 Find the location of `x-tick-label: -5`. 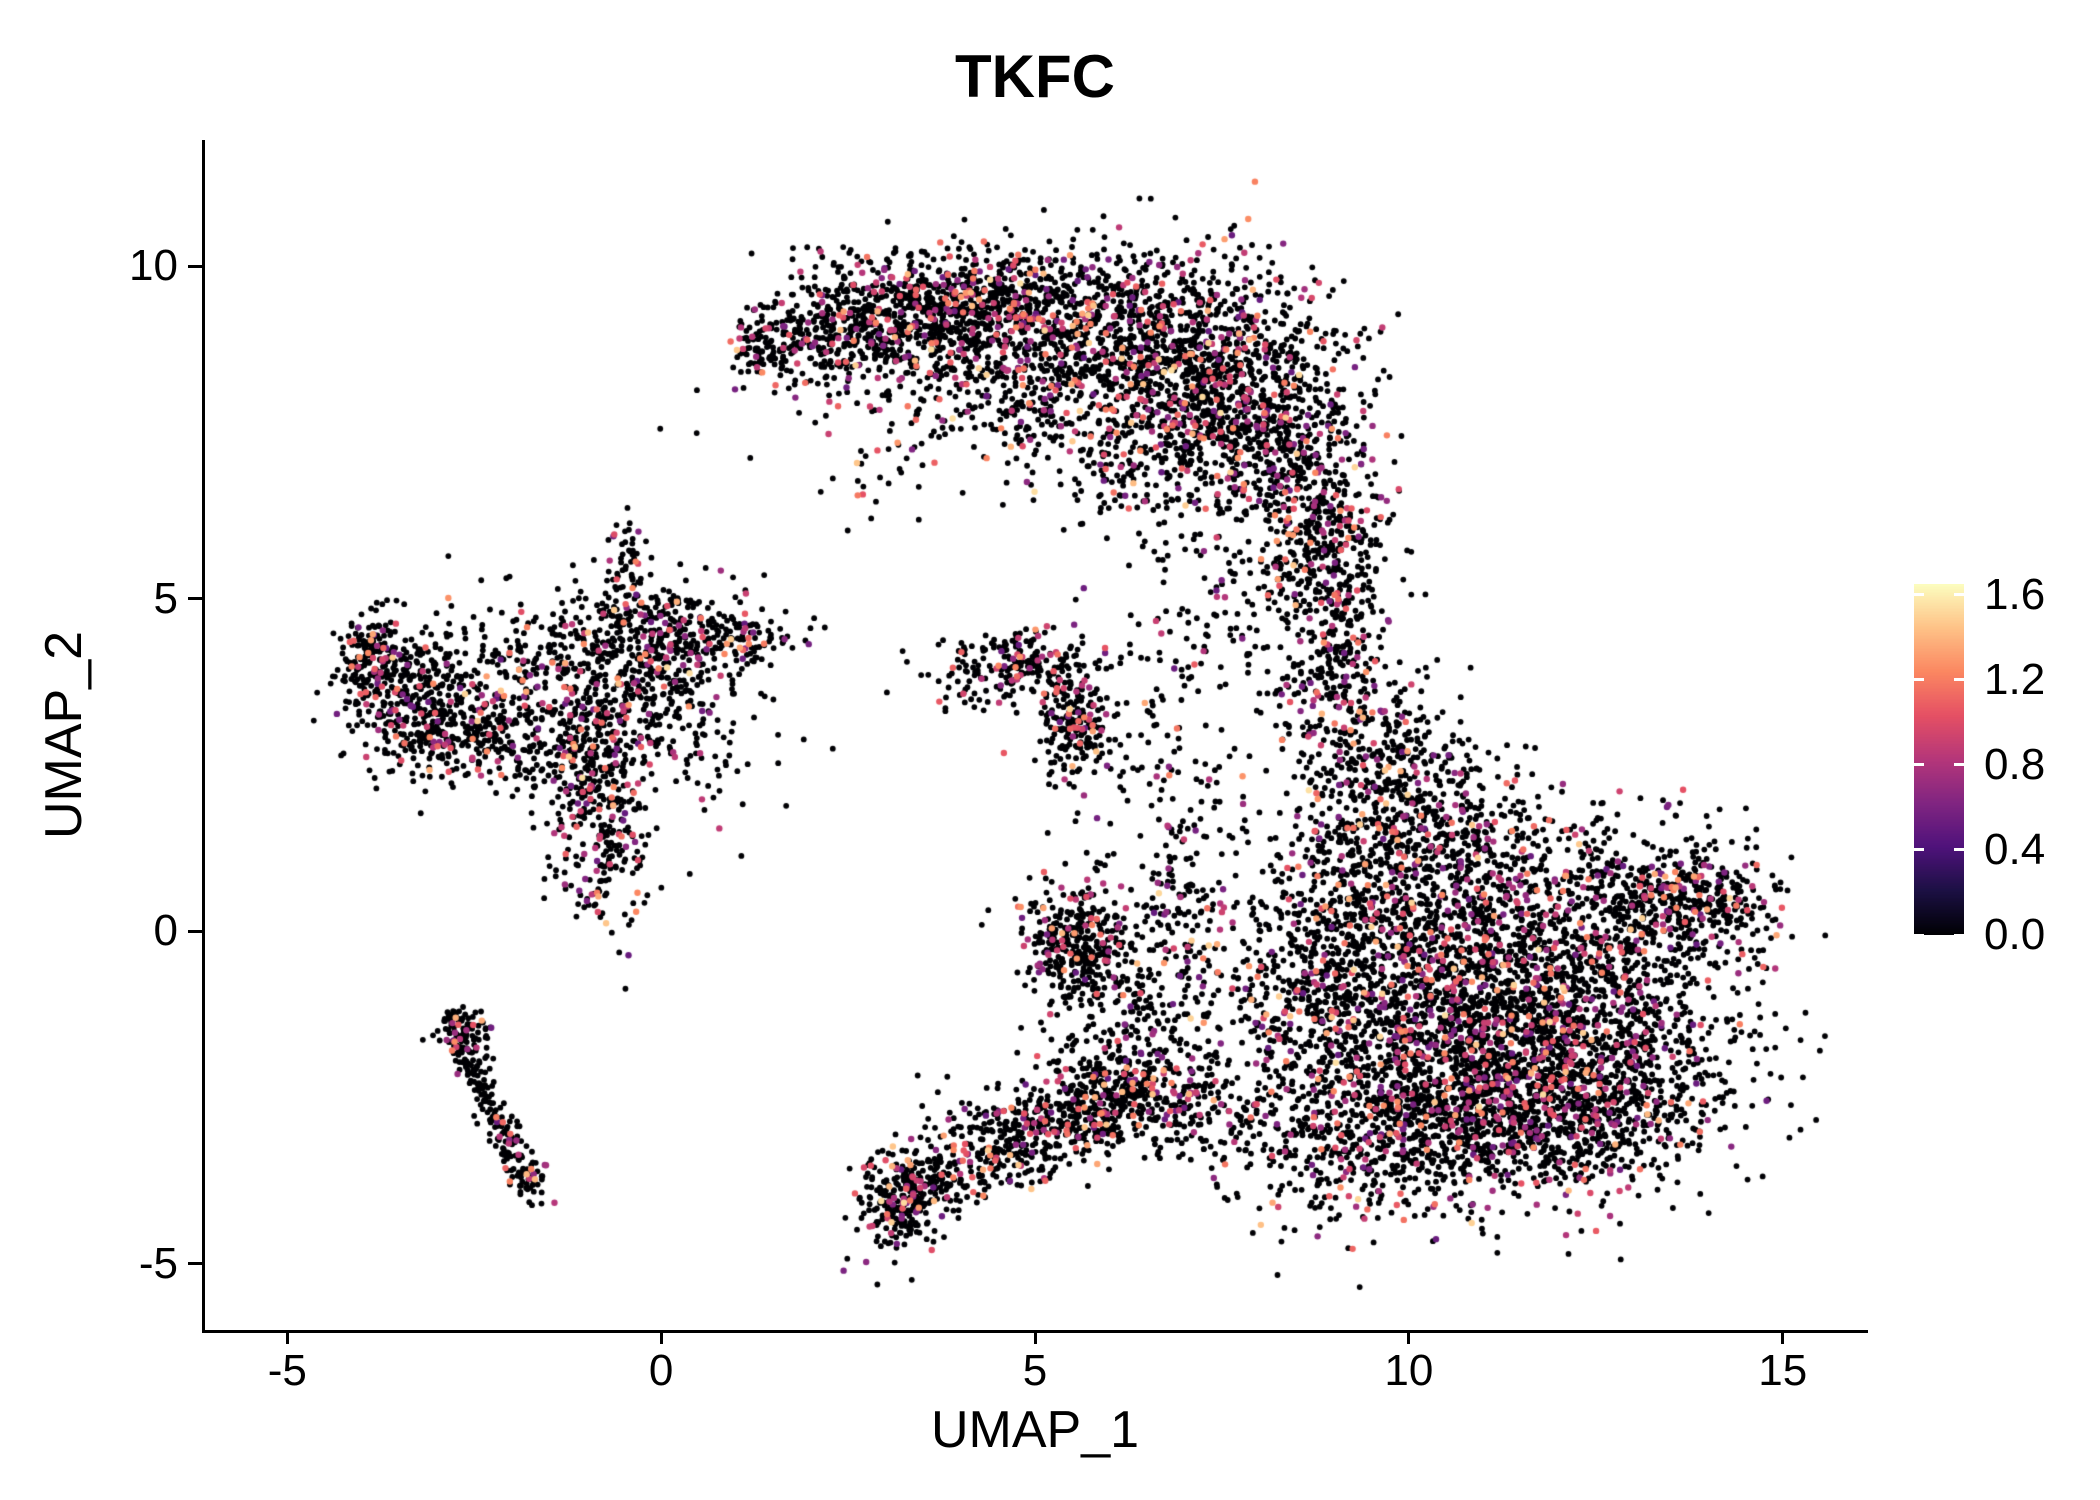

x-tick-label: -5 is located at coordinates (287, 1370).